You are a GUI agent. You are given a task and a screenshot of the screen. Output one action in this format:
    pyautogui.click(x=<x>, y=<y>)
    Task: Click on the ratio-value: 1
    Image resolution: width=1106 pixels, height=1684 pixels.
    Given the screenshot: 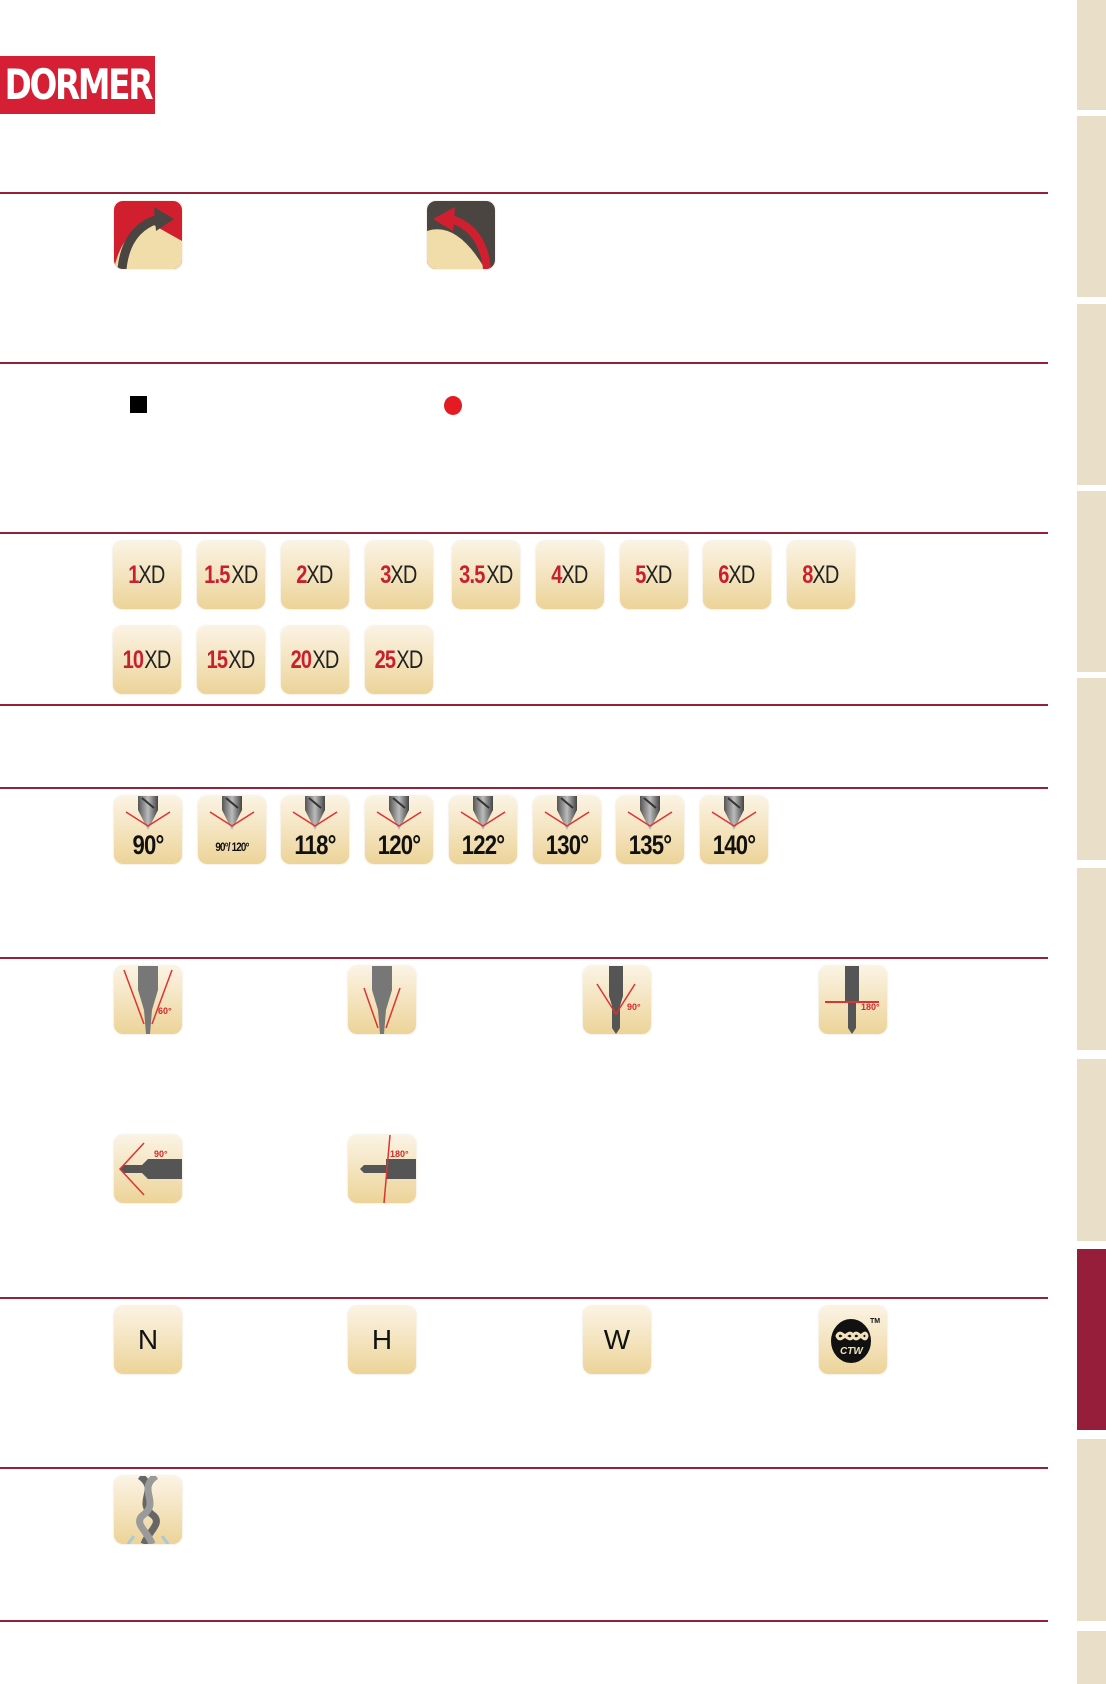 What is the action you would take?
    pyautogui.click(x=133, y=574)
    